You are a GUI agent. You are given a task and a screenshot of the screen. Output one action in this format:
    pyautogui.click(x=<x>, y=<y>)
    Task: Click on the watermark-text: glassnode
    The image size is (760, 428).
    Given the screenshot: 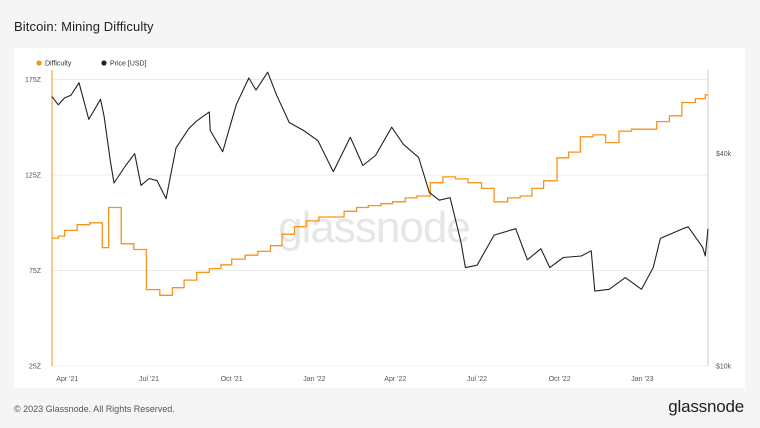 What is the action you would take?
    pyautogui.click(x=374, y=227)
    